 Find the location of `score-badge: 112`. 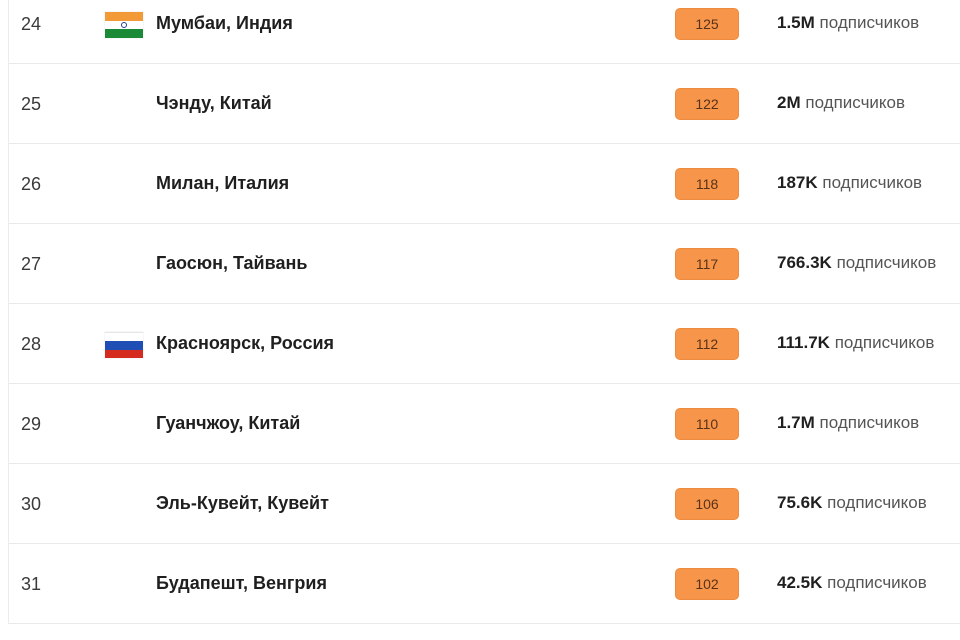

score-badge: 112 is located at coordinates (707, 344).